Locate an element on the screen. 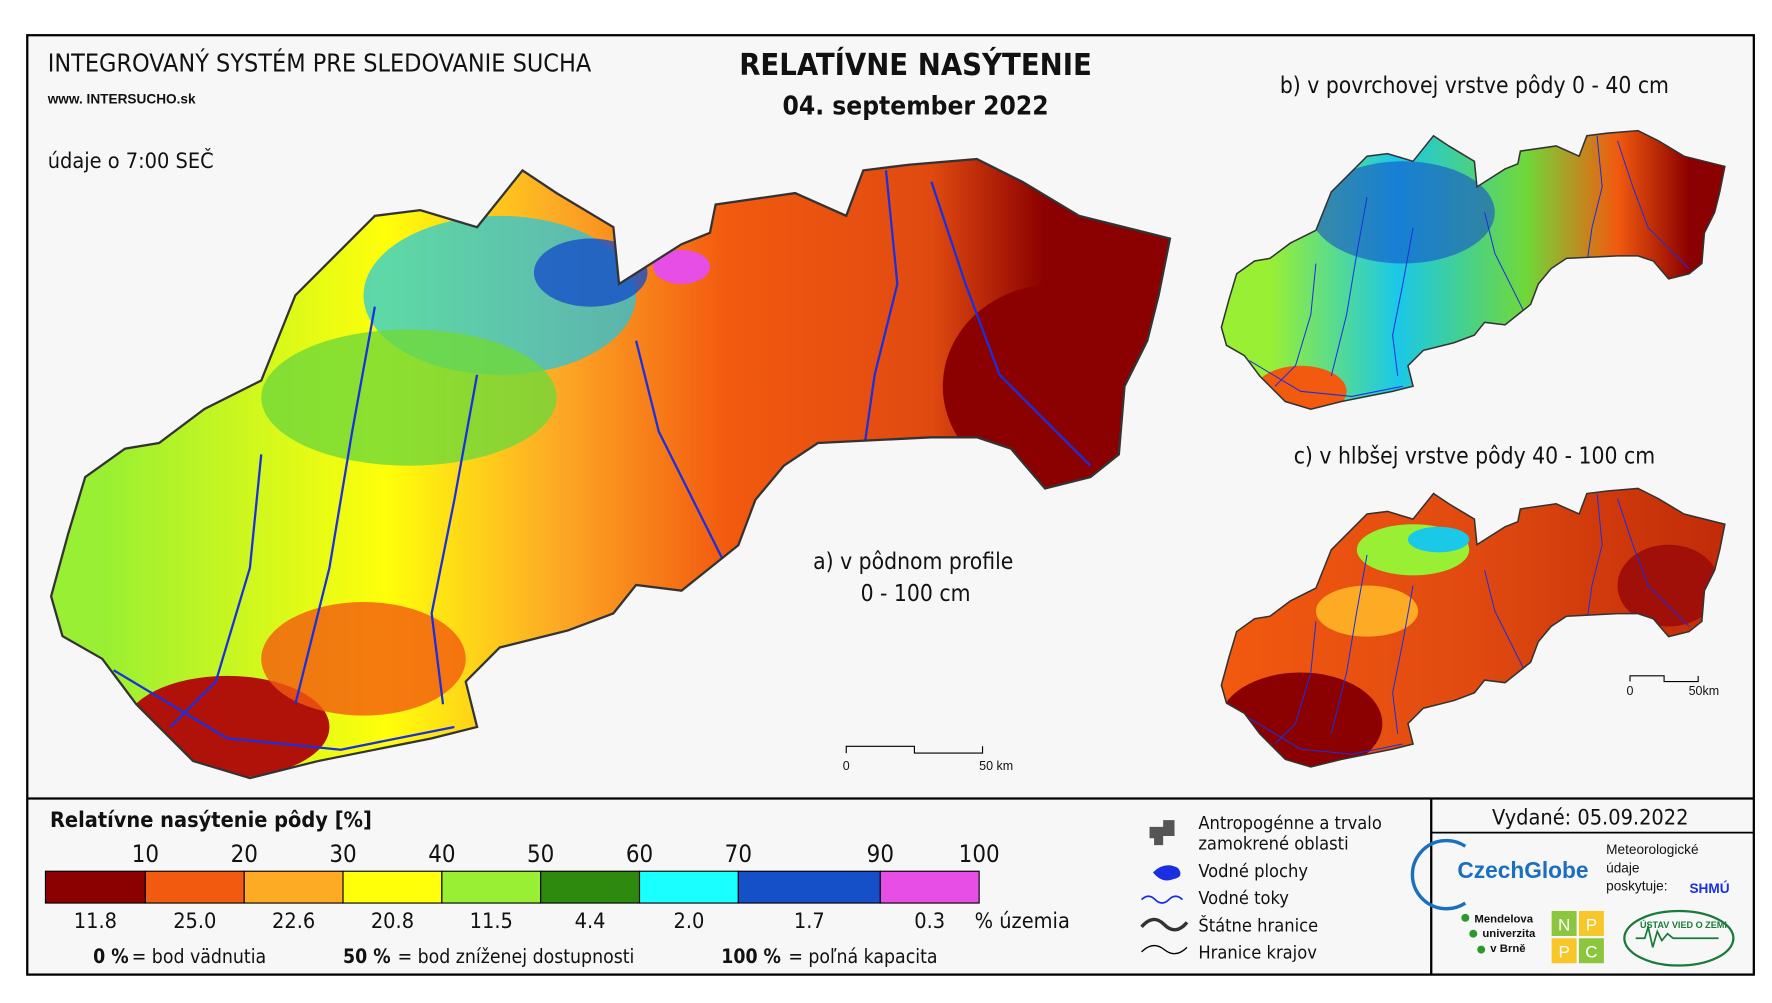 The image size is (1772, 1003). map-legend-item: Antropogénne a trvalo is located at coordinates (1289, 823).